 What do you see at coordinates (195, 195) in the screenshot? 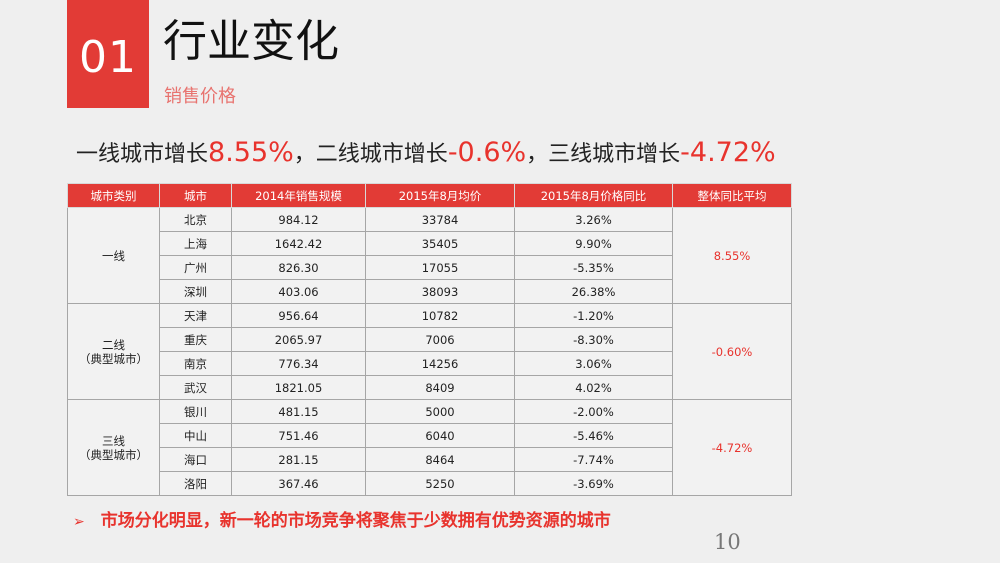
I see `column-header-city: 城市` at bounding box center [195, 195].